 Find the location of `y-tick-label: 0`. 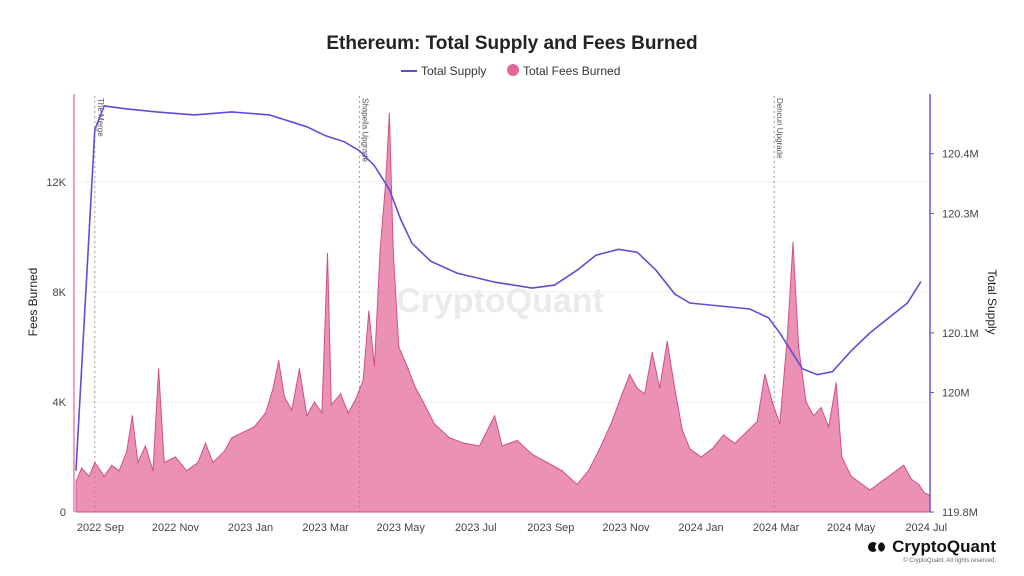

y-tick-label: 0 is located at coordinates (63, 513).